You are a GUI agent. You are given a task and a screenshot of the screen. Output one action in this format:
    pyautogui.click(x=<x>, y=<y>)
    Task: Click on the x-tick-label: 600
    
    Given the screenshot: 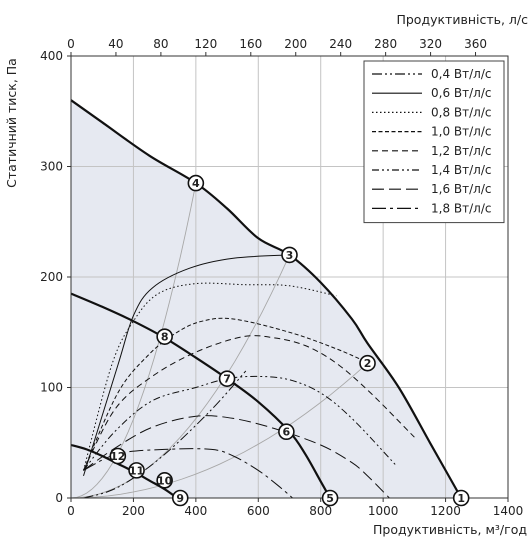 What is the action you would take?
    pyautogui.click(x=258, y=511)
    